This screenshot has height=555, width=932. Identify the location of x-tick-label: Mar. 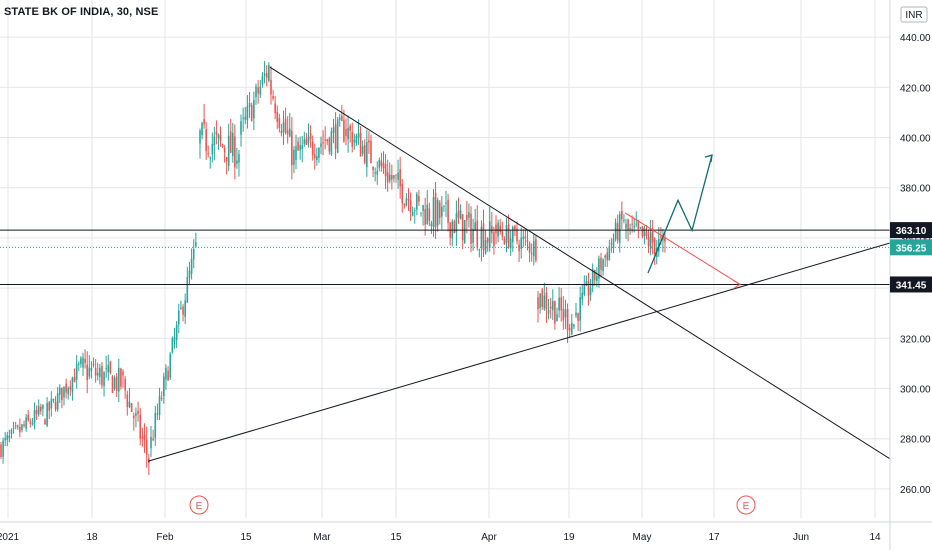
(322, 537).